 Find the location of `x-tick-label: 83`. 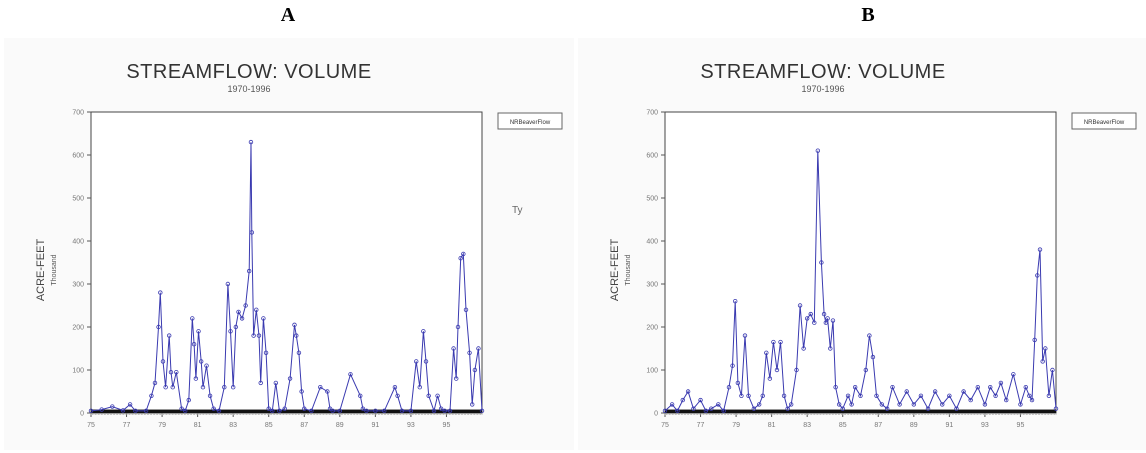

x-tick-label: 83 is located at coordinates (807, 425).